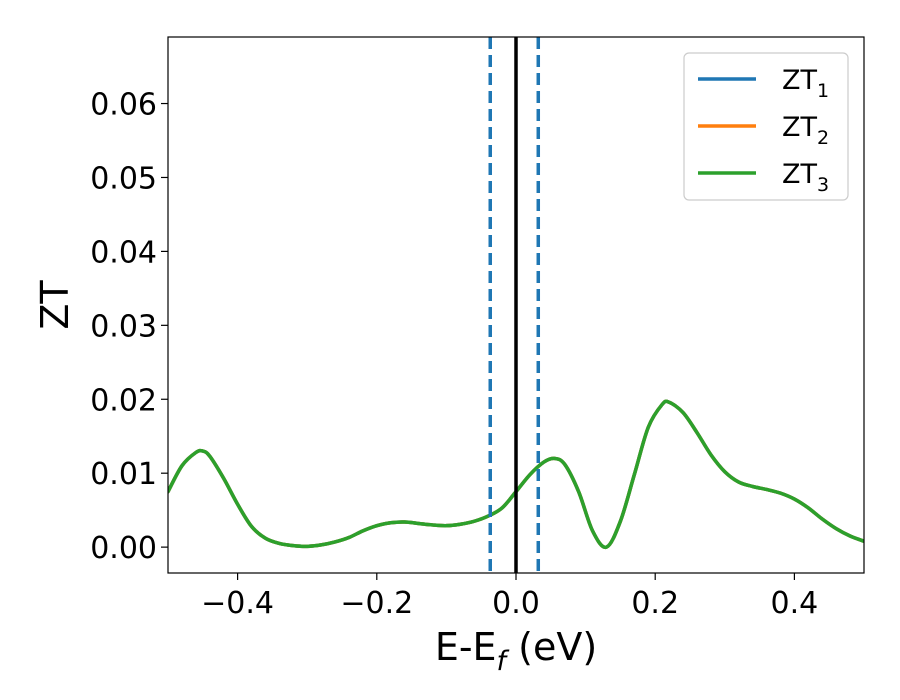  Describe the element at coordinates (376, 603) in the screenshot. I see `x-tick-label: −0.2` at that location.